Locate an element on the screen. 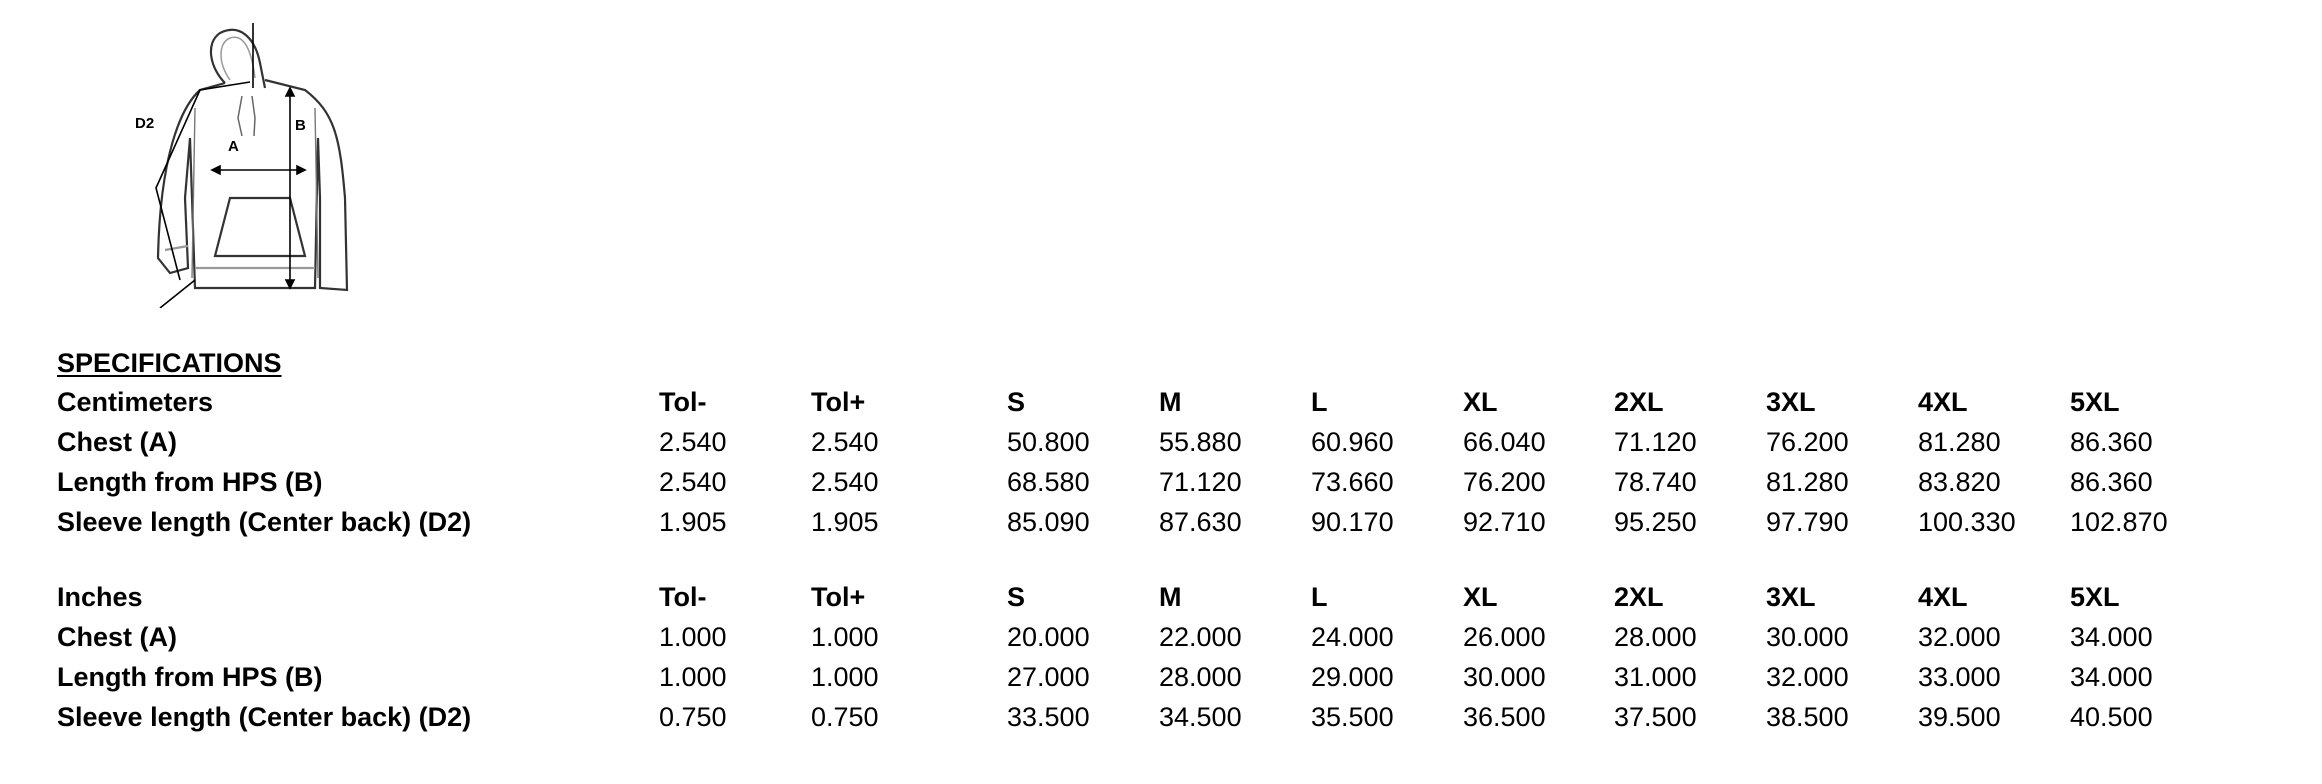  table-cell: 31.000 is located at coordinates (1655, 677).